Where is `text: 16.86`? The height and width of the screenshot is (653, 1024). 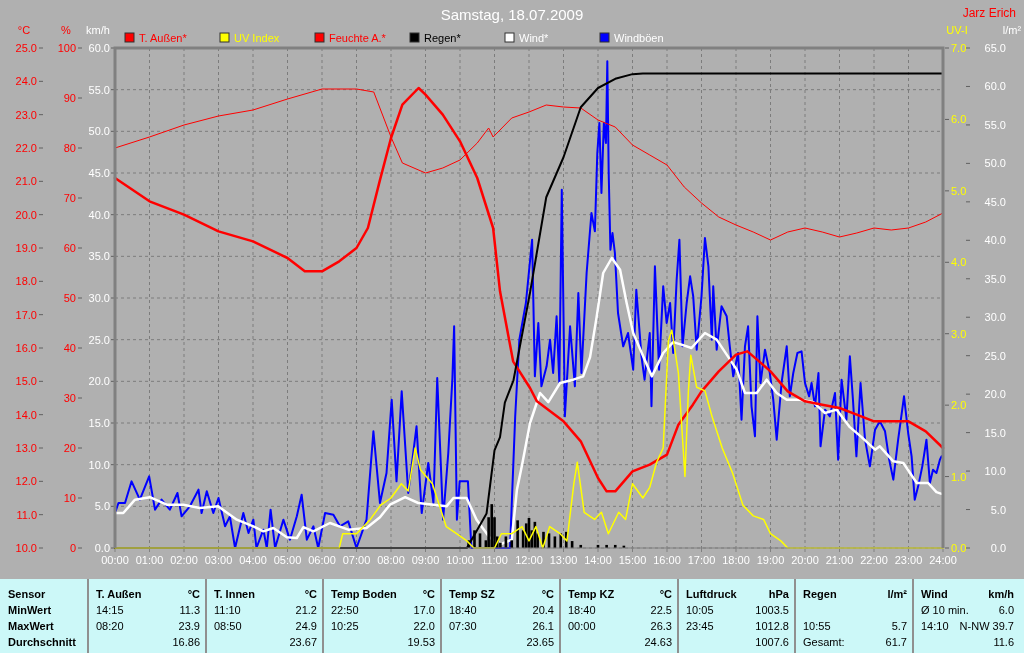
text: 16.86 is located at coordinates (186, 642).